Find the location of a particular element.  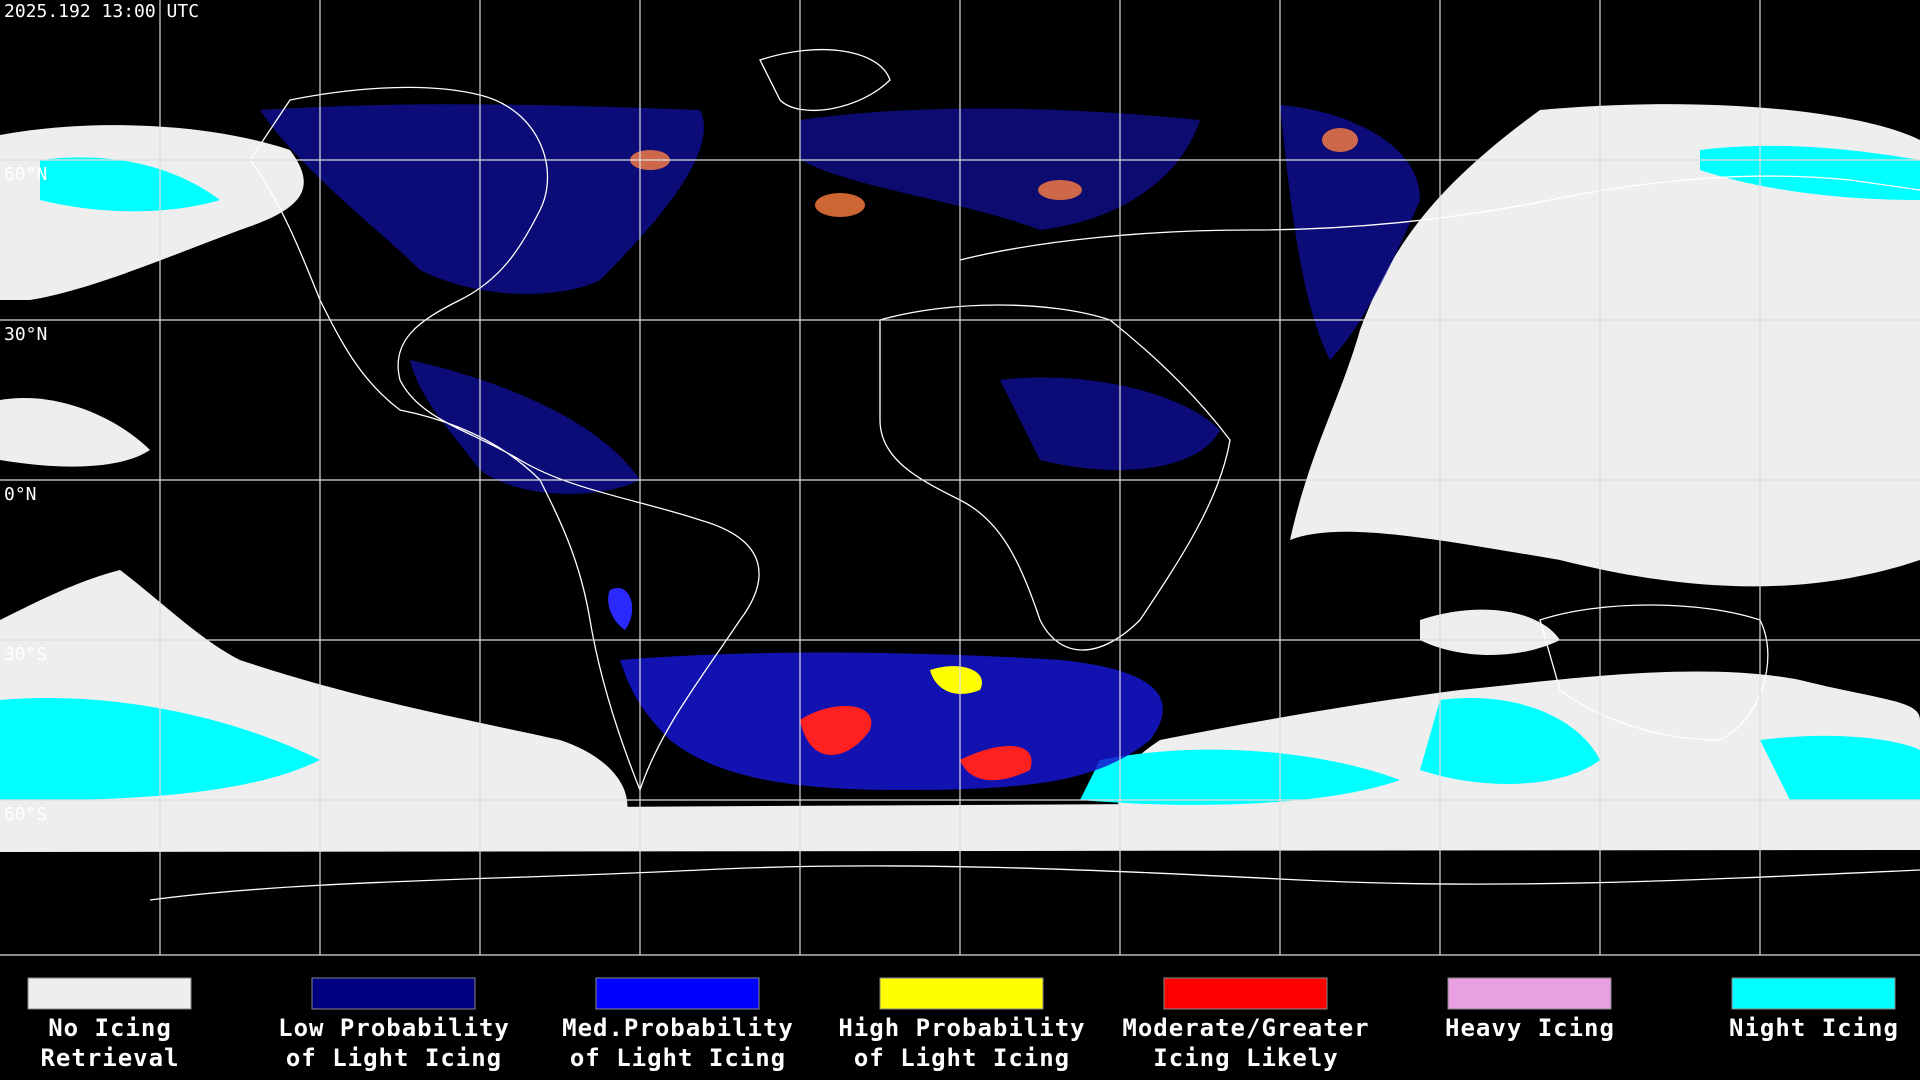

legend-label: Low Probability is located at coordinates (394, 1028).